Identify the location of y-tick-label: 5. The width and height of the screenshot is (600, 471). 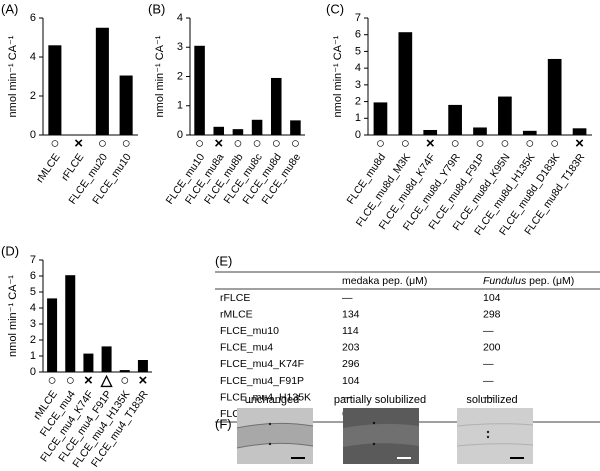
(358, 51).